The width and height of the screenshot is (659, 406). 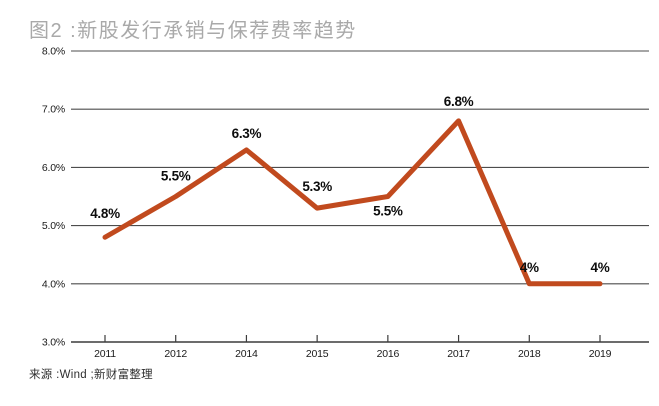 What do you see at coordinates (246, 354) in the screenshot?
I see `x-tick-label: 2014` at bounding box center [246, 354].